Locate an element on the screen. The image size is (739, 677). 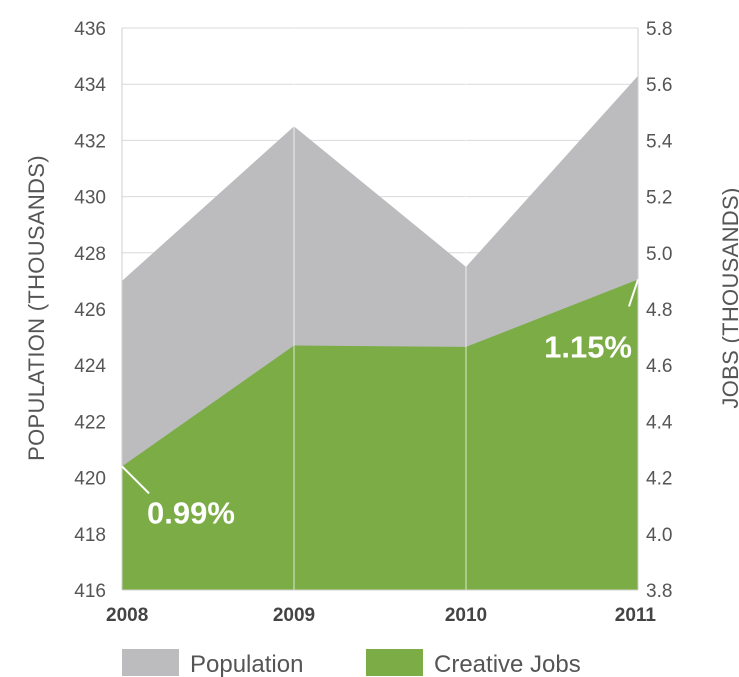
y-tick-left-label: 426 is located at coordinates (90, 310).